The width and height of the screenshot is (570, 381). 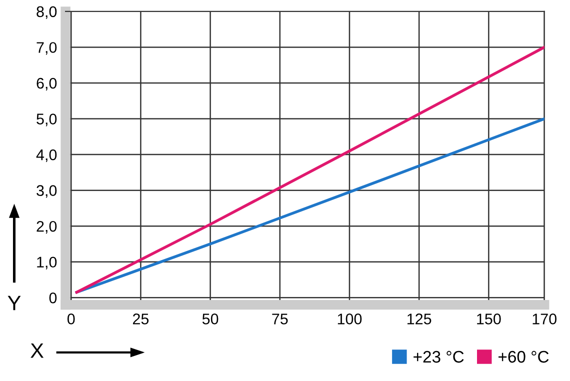 What do you see at coordinates (46, 155) in the screenshot?
I see `y-tick-label: 4,0` at bounding box center [46, 155].